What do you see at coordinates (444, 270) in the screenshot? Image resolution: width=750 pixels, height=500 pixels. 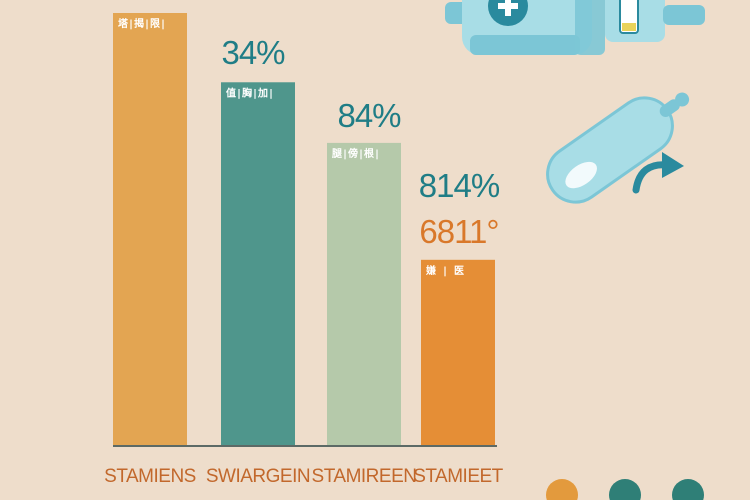 I see `bar-tag-4: 嫌 | 医` at bounding box center [444, 270].